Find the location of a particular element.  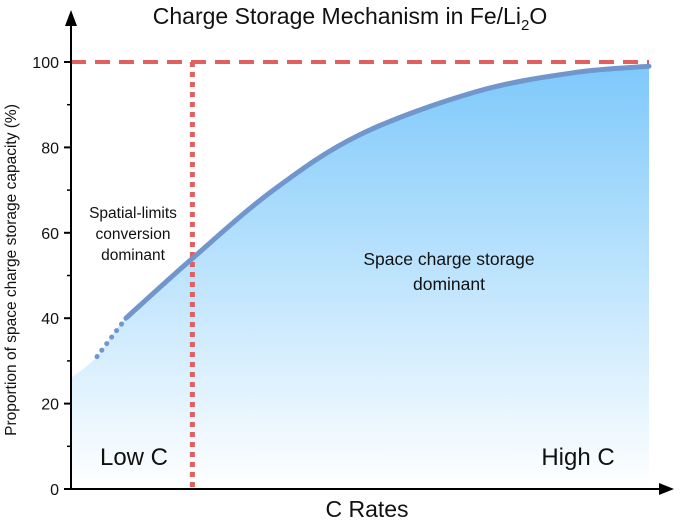

y-tick-label-40: 40 is located at coordinates (50, 319).